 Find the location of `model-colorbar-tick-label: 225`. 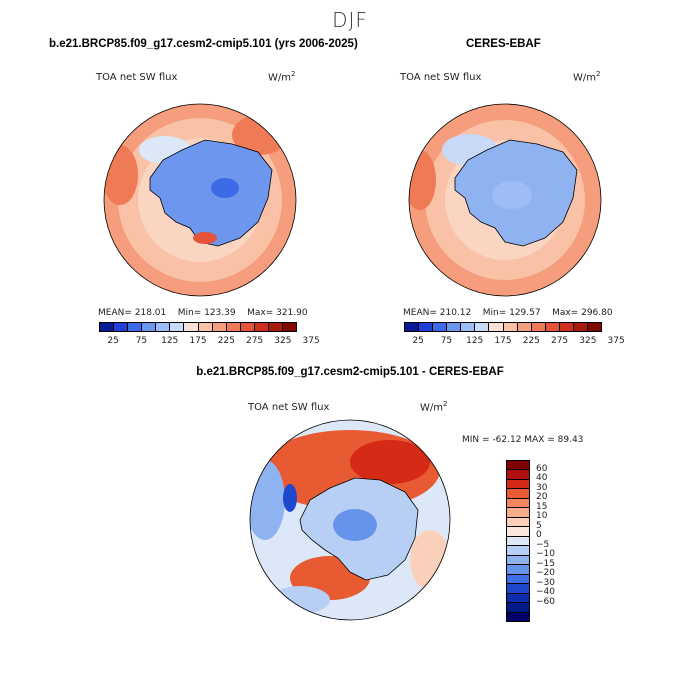

model-colorbar-tick-label: 225 is located at coordinates (226, 341).